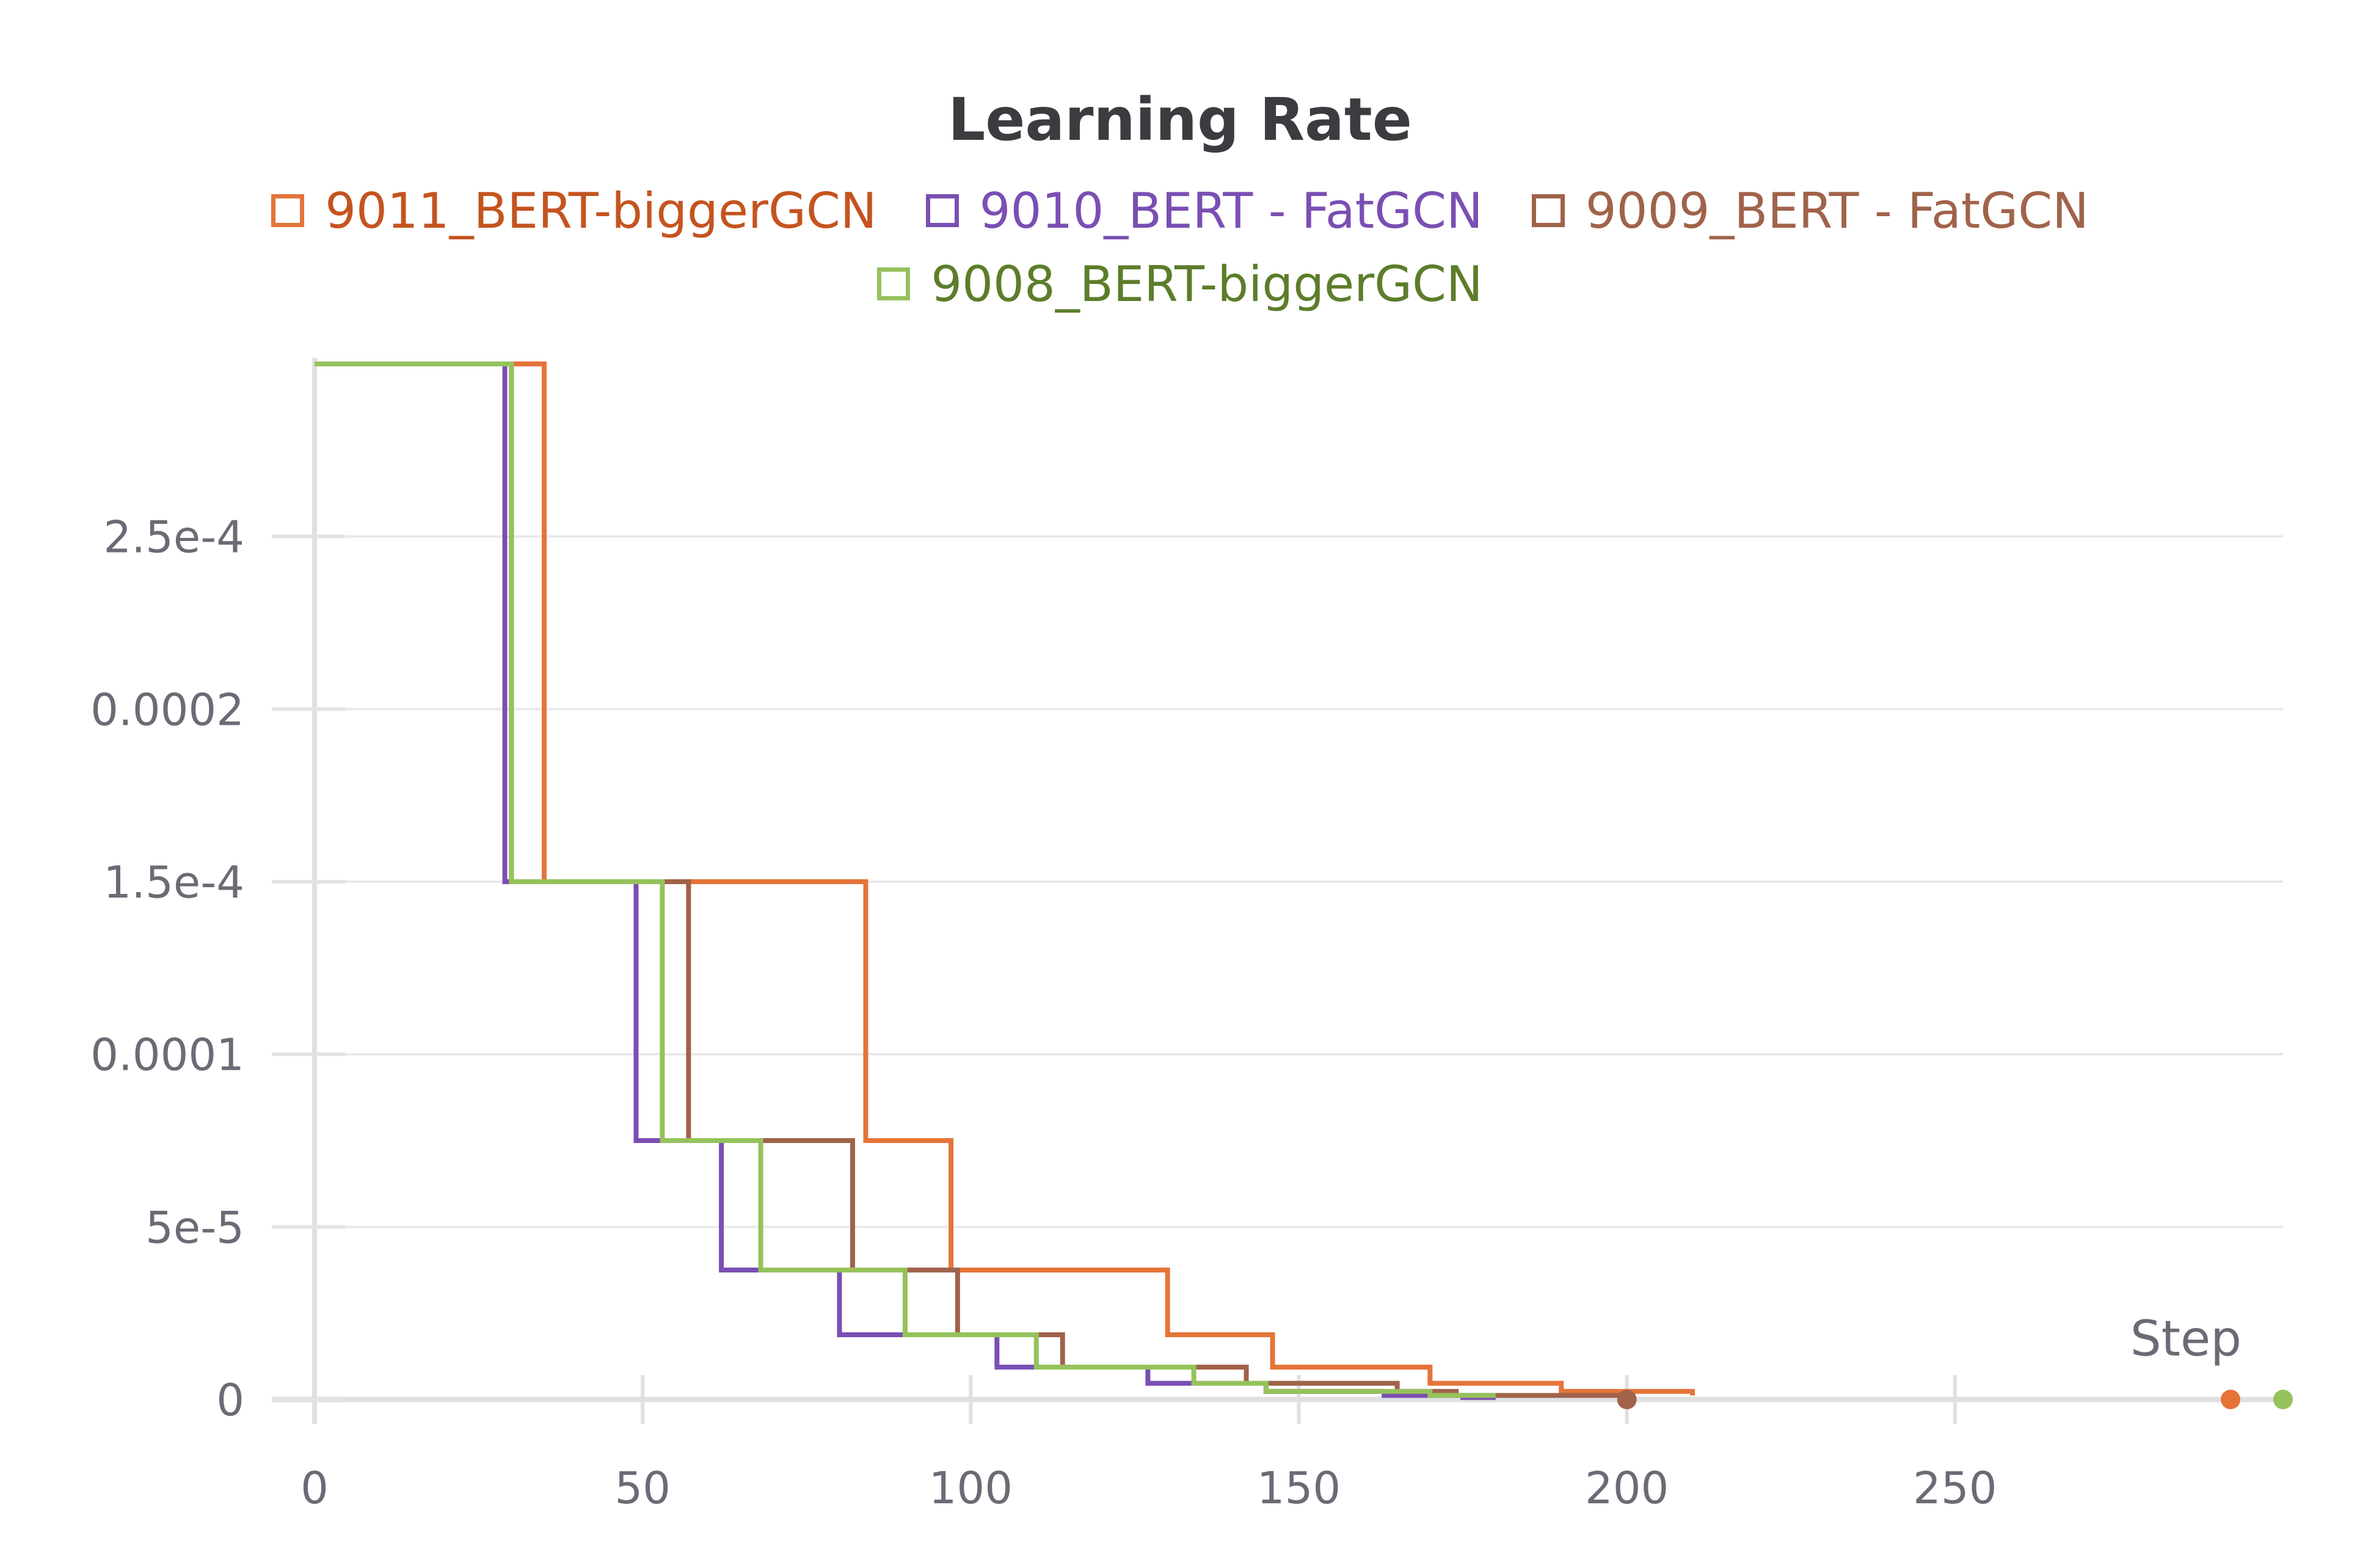  I want to click on end-markers, so click(1955, 1399).